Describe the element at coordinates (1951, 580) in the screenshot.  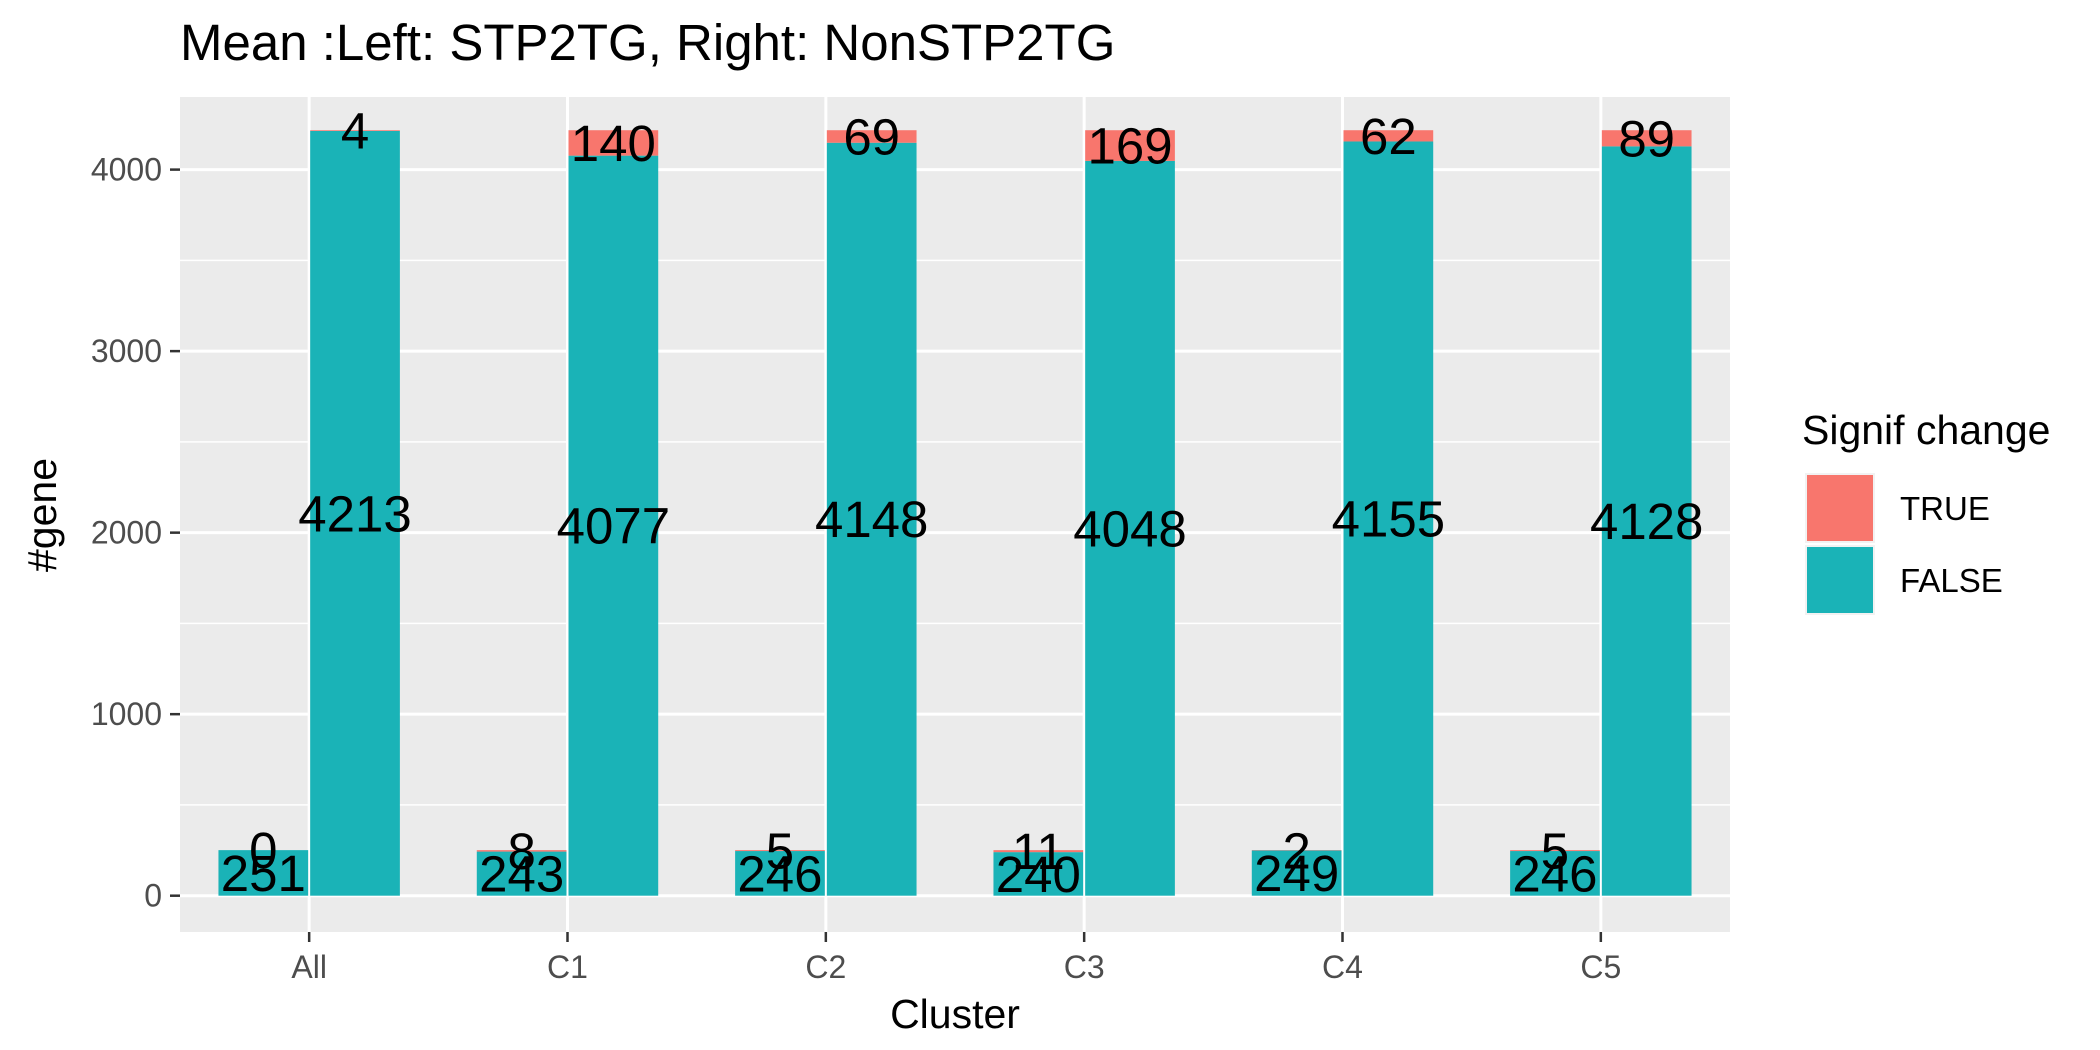
I see `legend-label-false: FALSE` at that location.